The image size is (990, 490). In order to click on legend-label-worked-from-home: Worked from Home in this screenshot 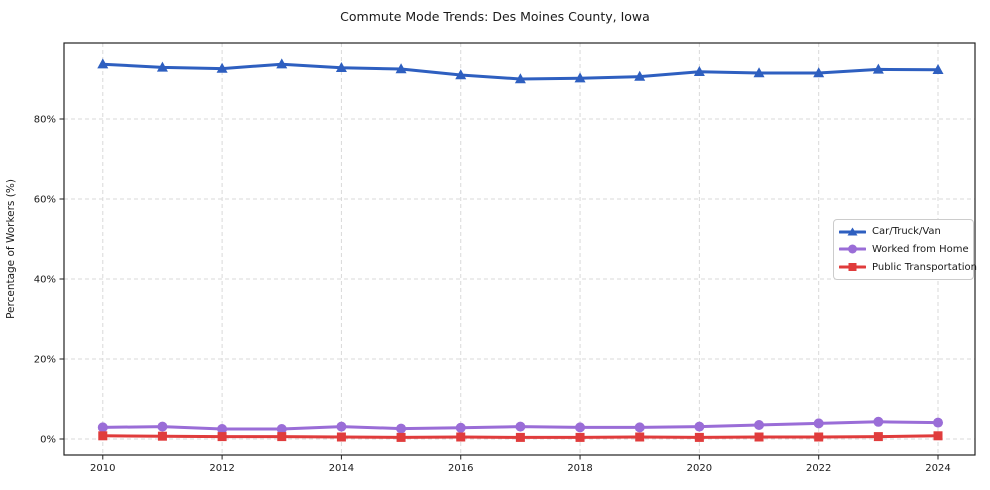, I will do `click(920, 249)`.